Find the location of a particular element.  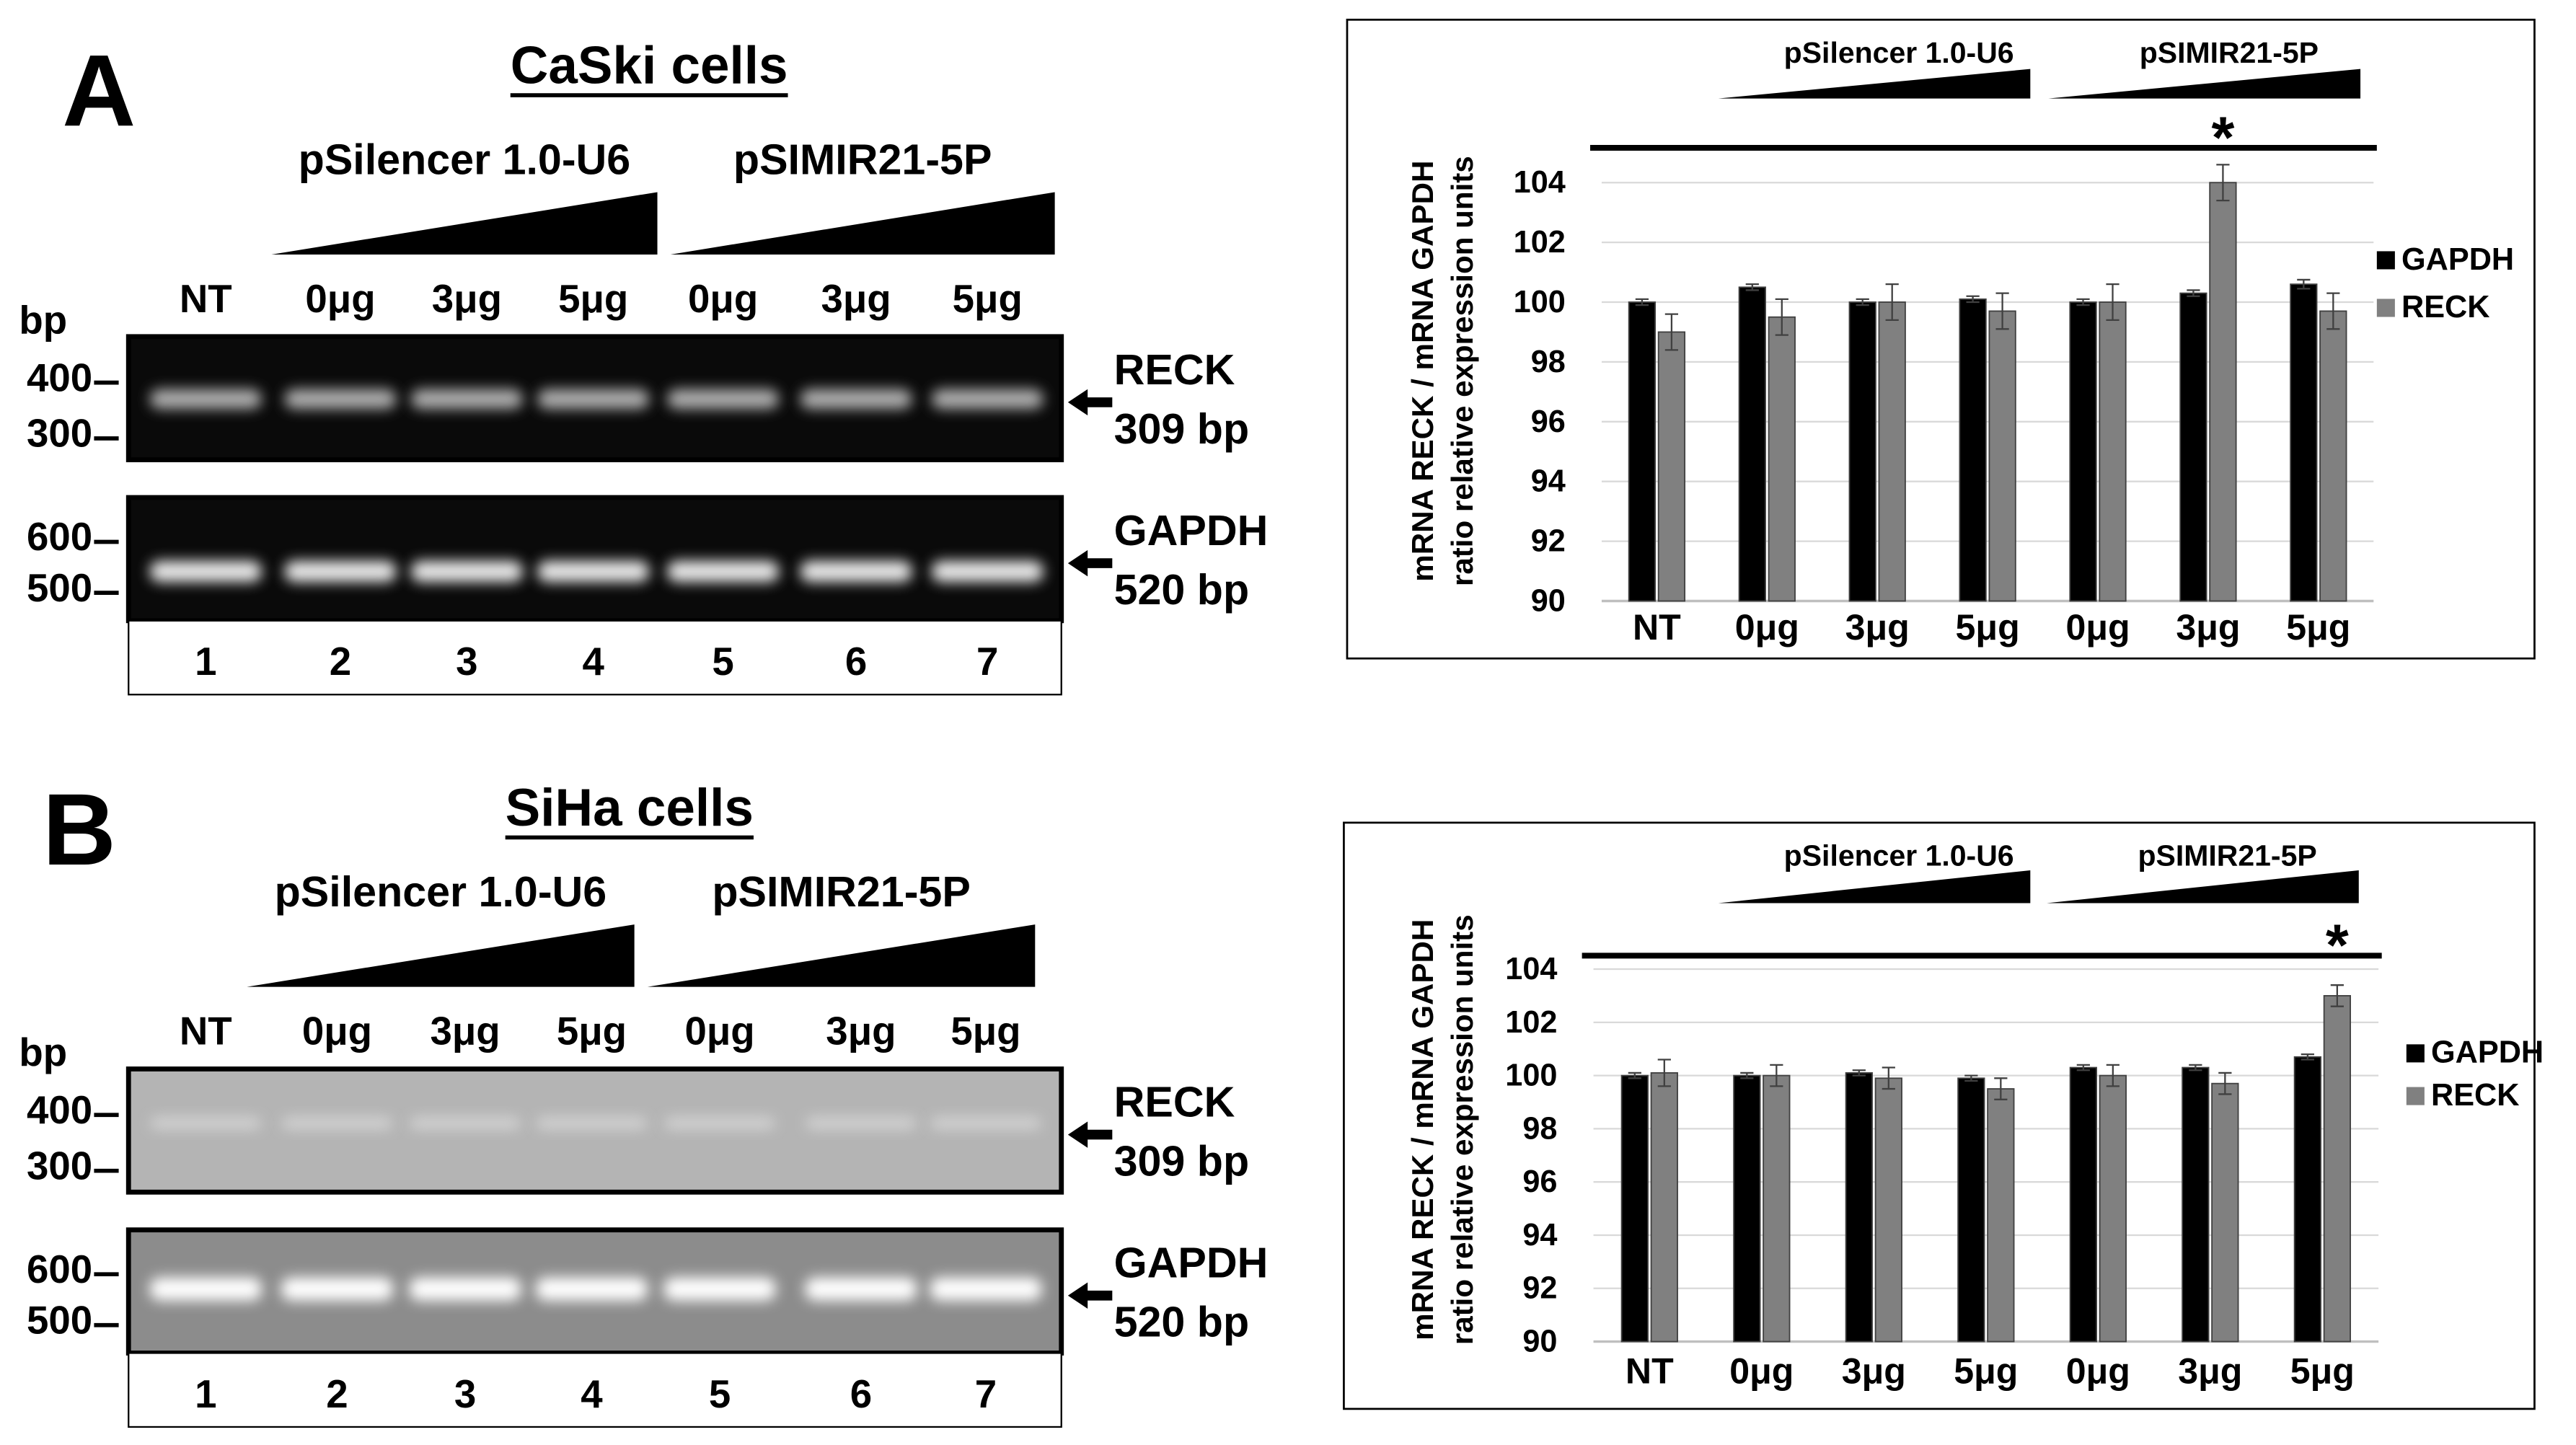

bp-label: bp is located at coordinates (43, 1052).